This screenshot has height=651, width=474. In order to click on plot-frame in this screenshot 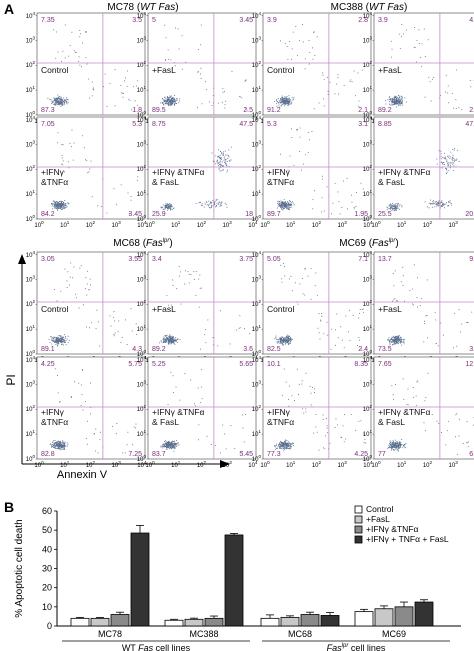, I will do `click(202, 303)`.